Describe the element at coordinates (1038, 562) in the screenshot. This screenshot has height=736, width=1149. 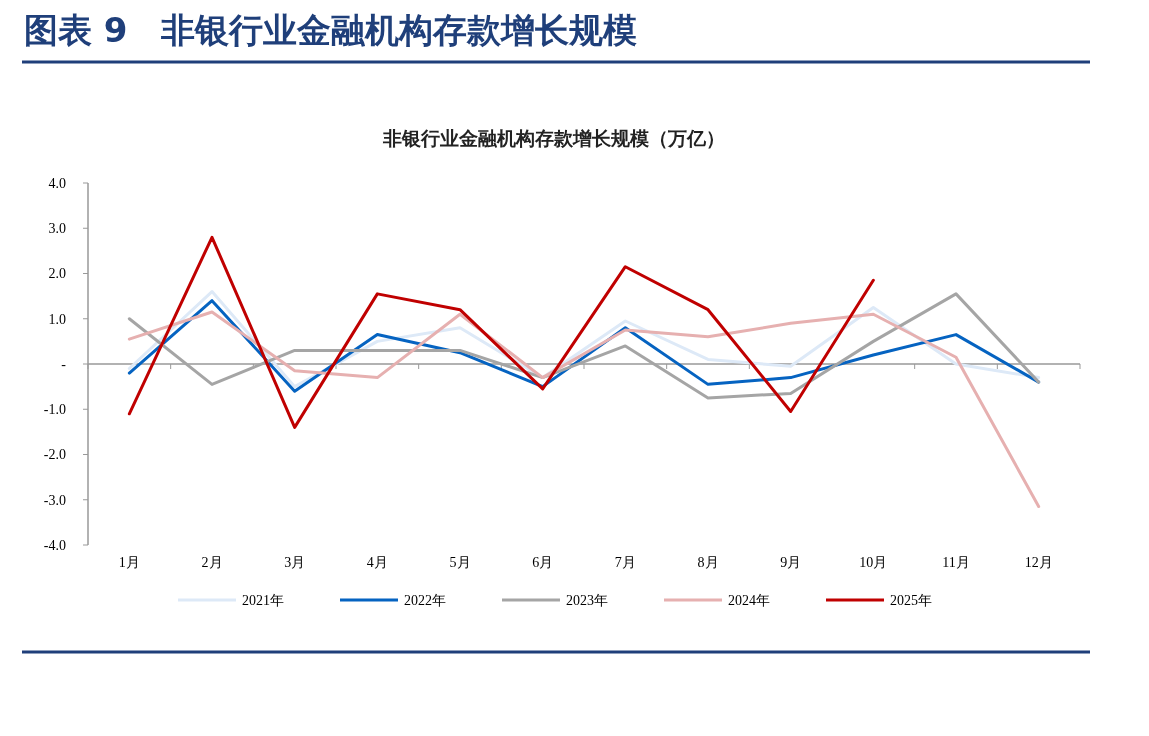
I see `x-tick-label: 12月` at that location.